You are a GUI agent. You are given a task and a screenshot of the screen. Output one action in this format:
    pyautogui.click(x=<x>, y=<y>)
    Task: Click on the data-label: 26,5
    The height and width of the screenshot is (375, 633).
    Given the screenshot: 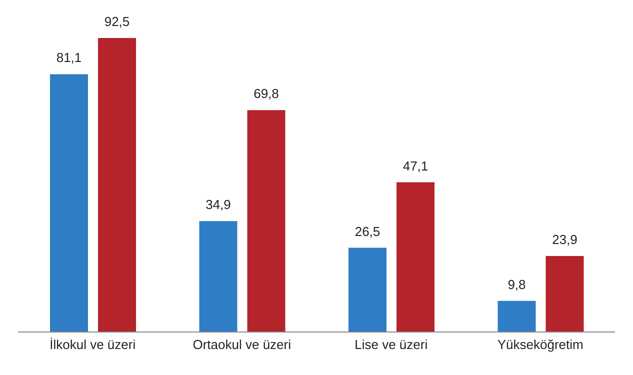 What is the action you would take?
    pyautogui.click(x=367, y=231)
    